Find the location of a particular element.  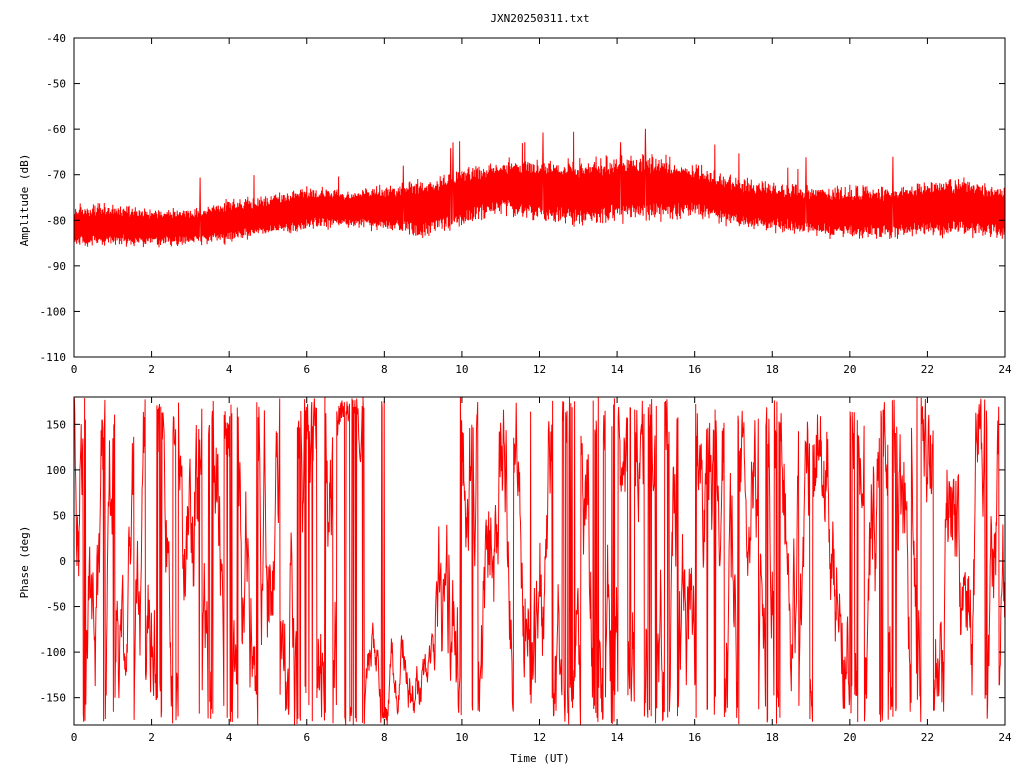

phase-x-tick-label: 16 is located at coordinates (694, 737).